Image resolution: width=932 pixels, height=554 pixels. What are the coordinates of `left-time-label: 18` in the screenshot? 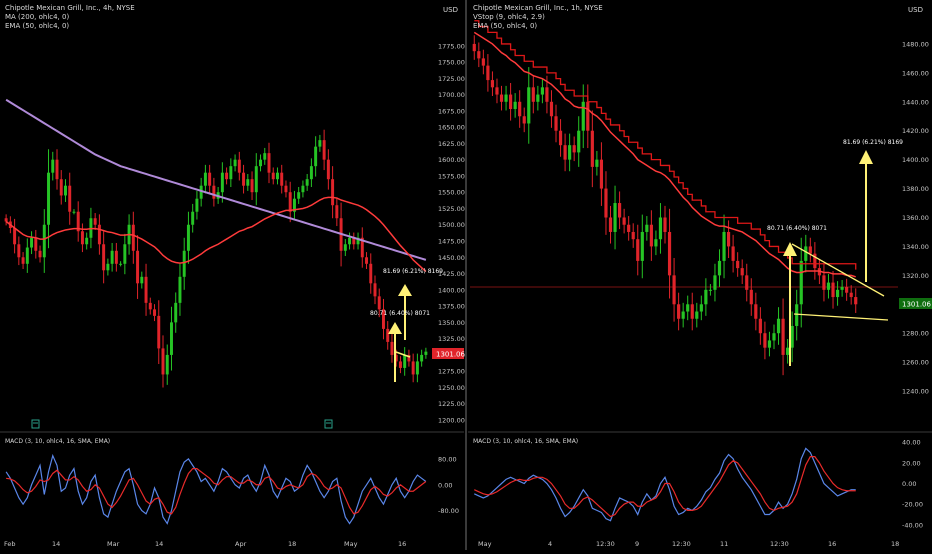 It's located at (292, 544).